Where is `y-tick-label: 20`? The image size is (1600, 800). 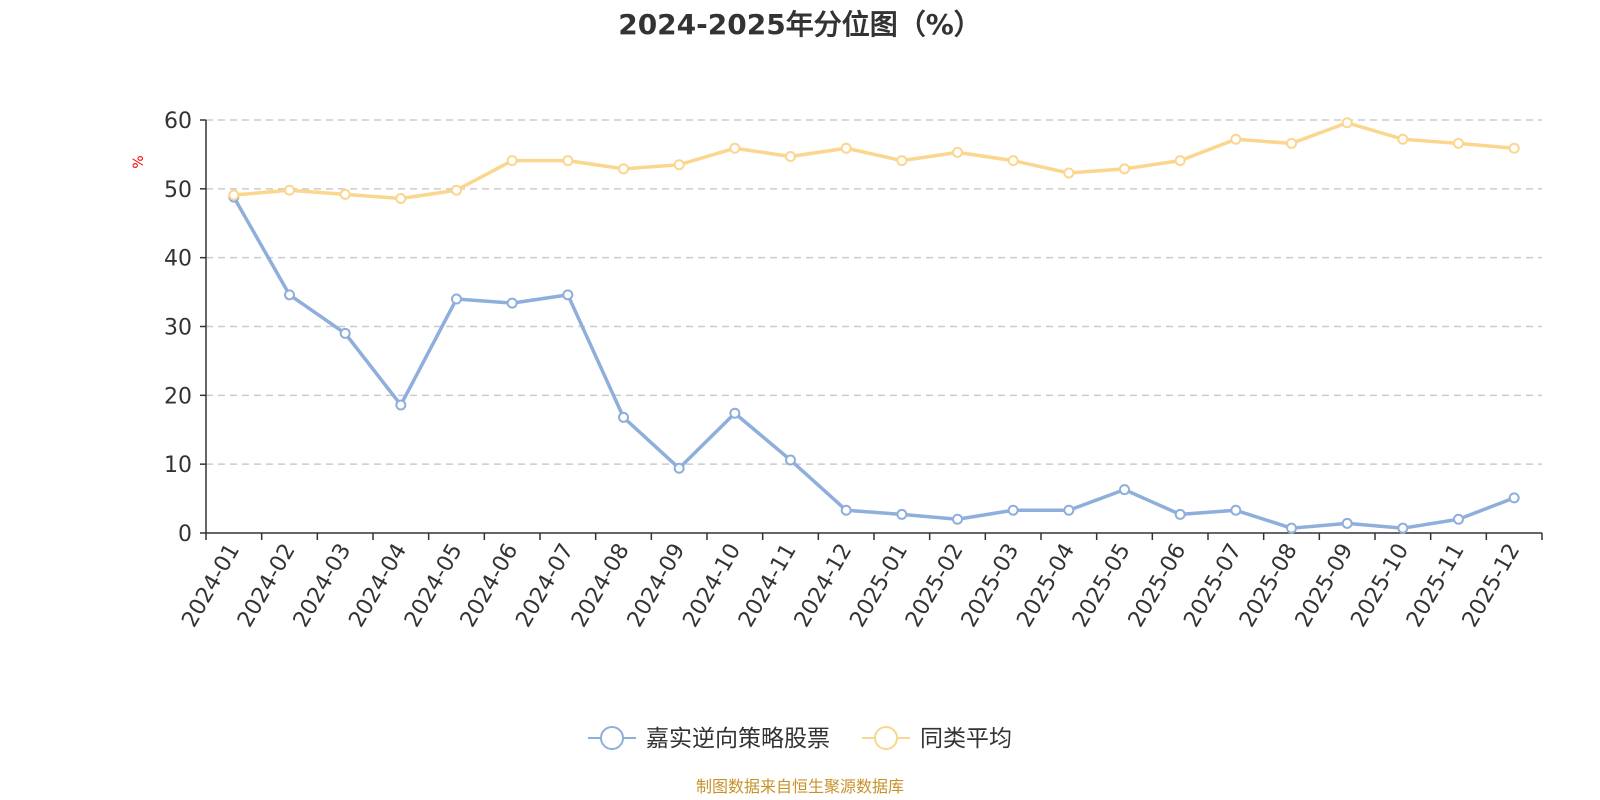 y-tick-label: 20 is located at coordinates (178, 396).